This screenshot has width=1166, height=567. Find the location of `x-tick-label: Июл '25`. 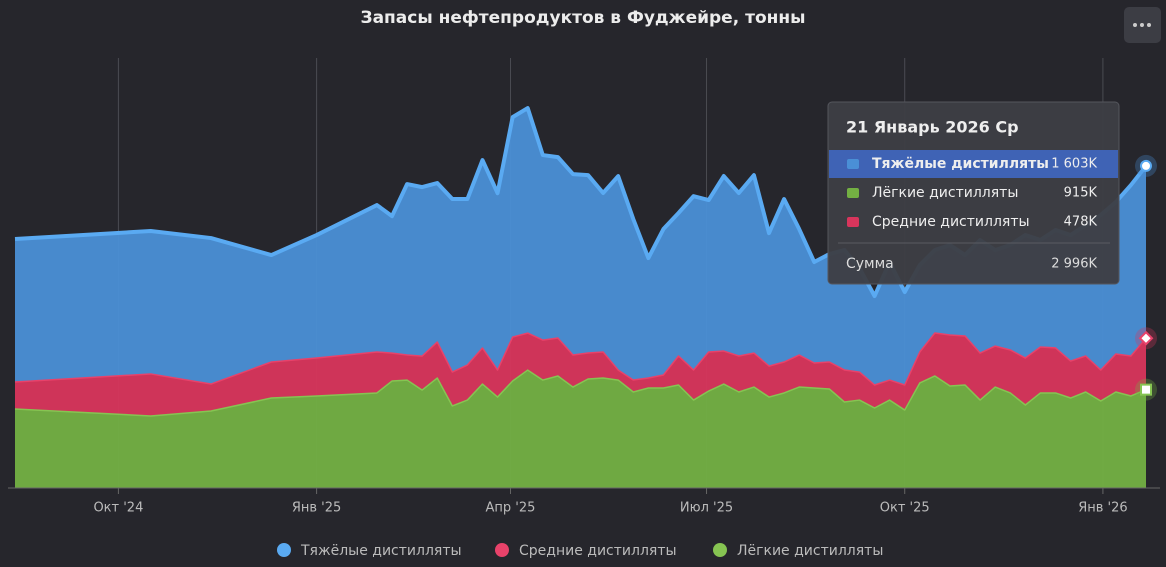

x-tick-label: Июл '25 is located at coordinates (706, 508).